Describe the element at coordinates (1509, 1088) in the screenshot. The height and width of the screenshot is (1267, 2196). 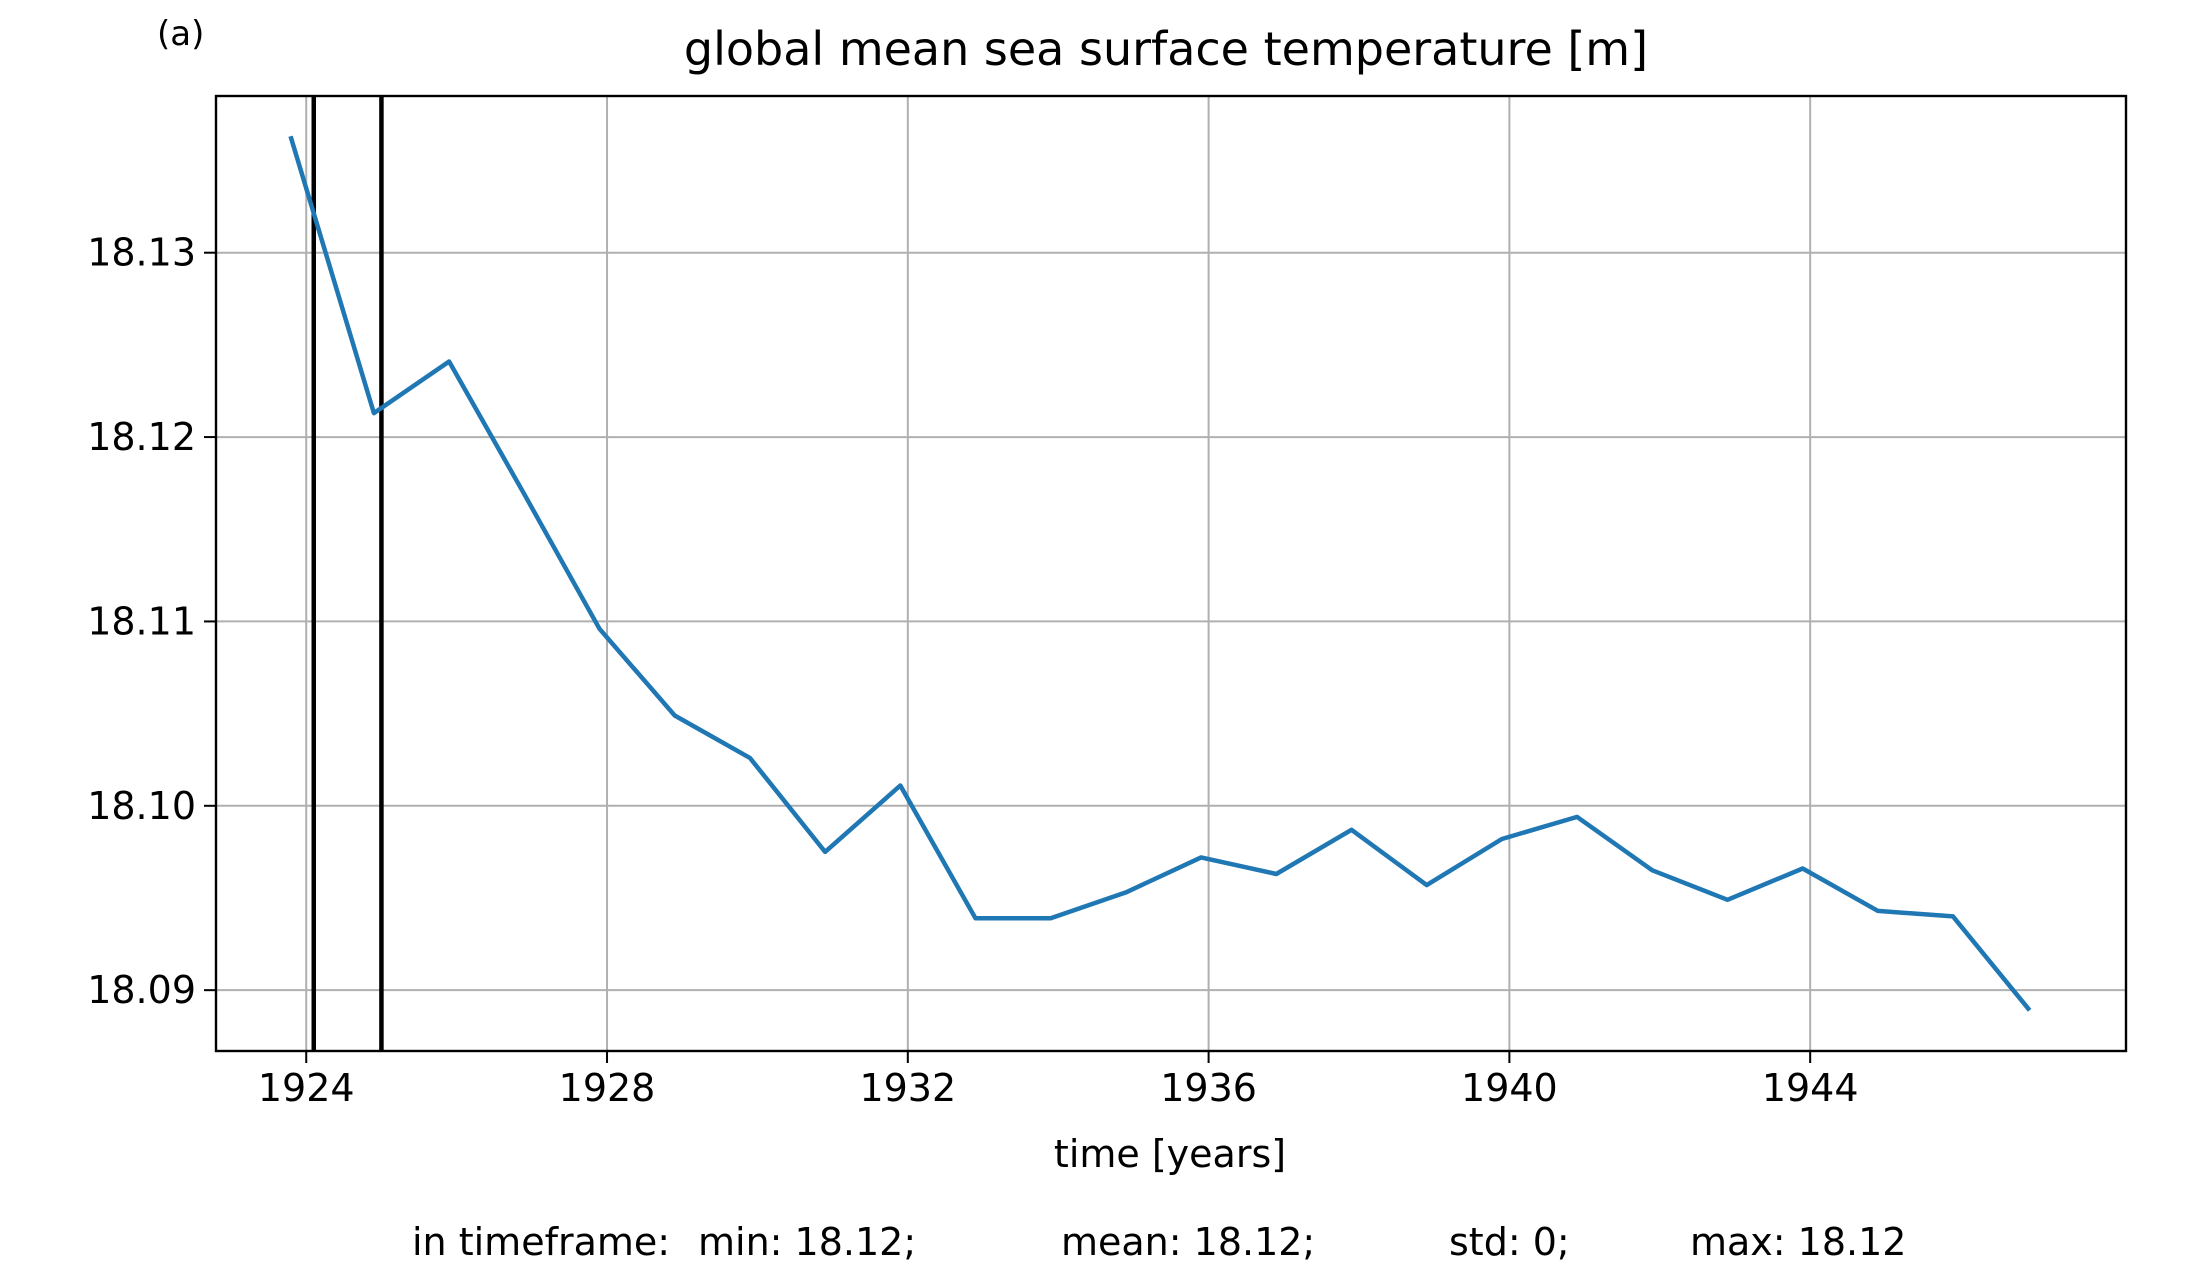
I see `x-tick-label-4: 1940` at that location.